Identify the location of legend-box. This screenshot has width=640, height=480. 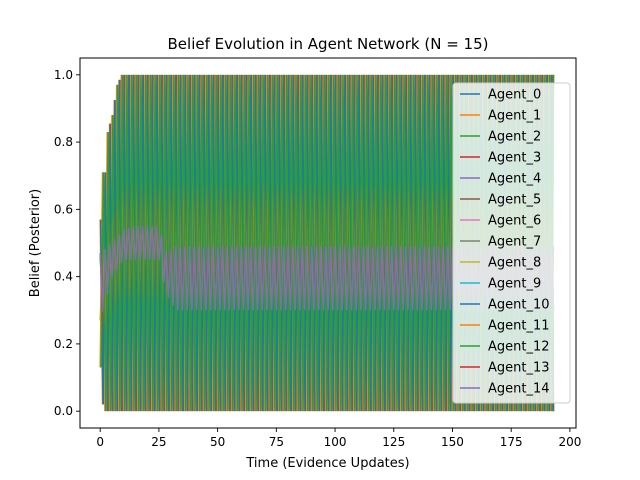
(511, 243).